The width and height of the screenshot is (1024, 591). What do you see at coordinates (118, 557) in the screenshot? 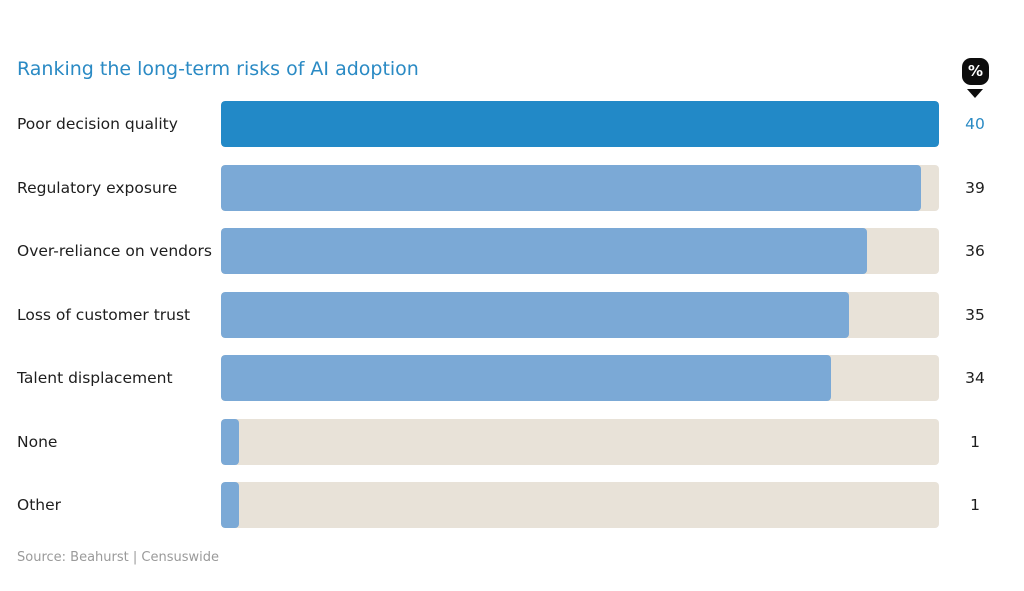
I see `source-note: Source: Beahurst | Censuswide` at bounding box center [118, 557].